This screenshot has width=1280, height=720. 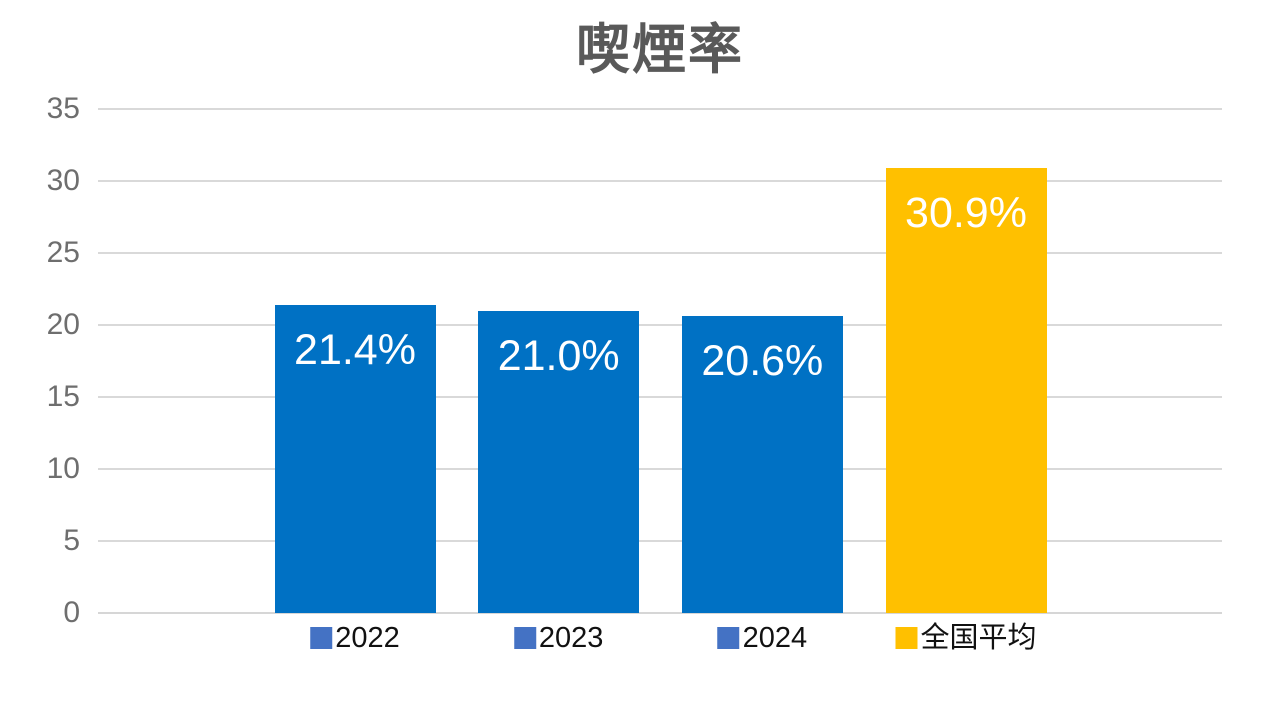 What do you see at coordinates (978, 638) in the screenshot?
I see `x-category-text: 全国平均` at bounding box center [978, 638].